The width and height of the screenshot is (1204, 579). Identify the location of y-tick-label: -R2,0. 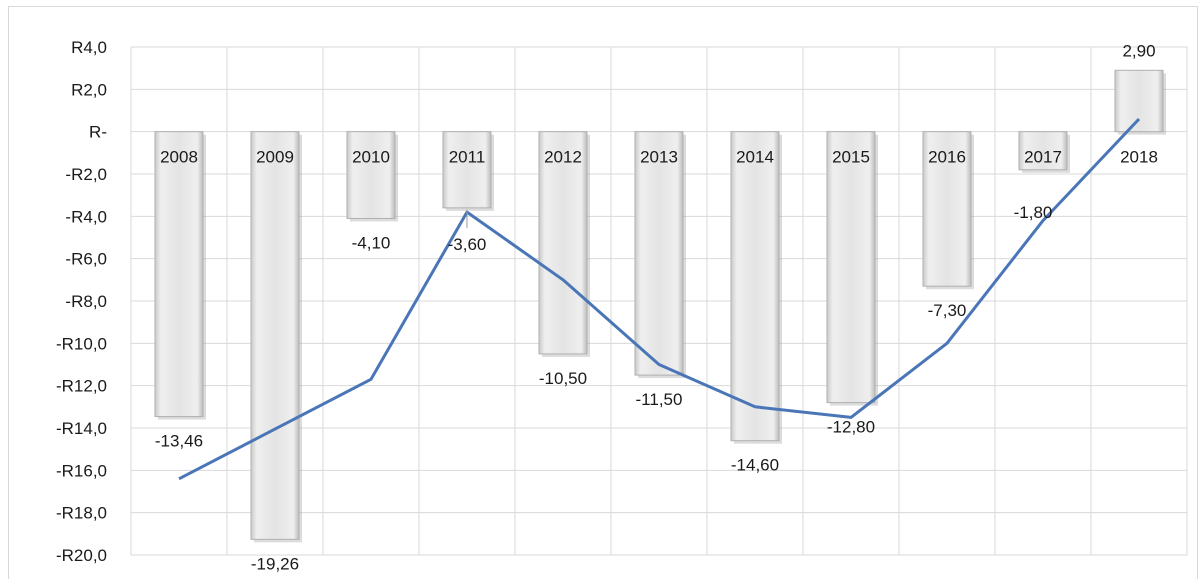
(86, 174).